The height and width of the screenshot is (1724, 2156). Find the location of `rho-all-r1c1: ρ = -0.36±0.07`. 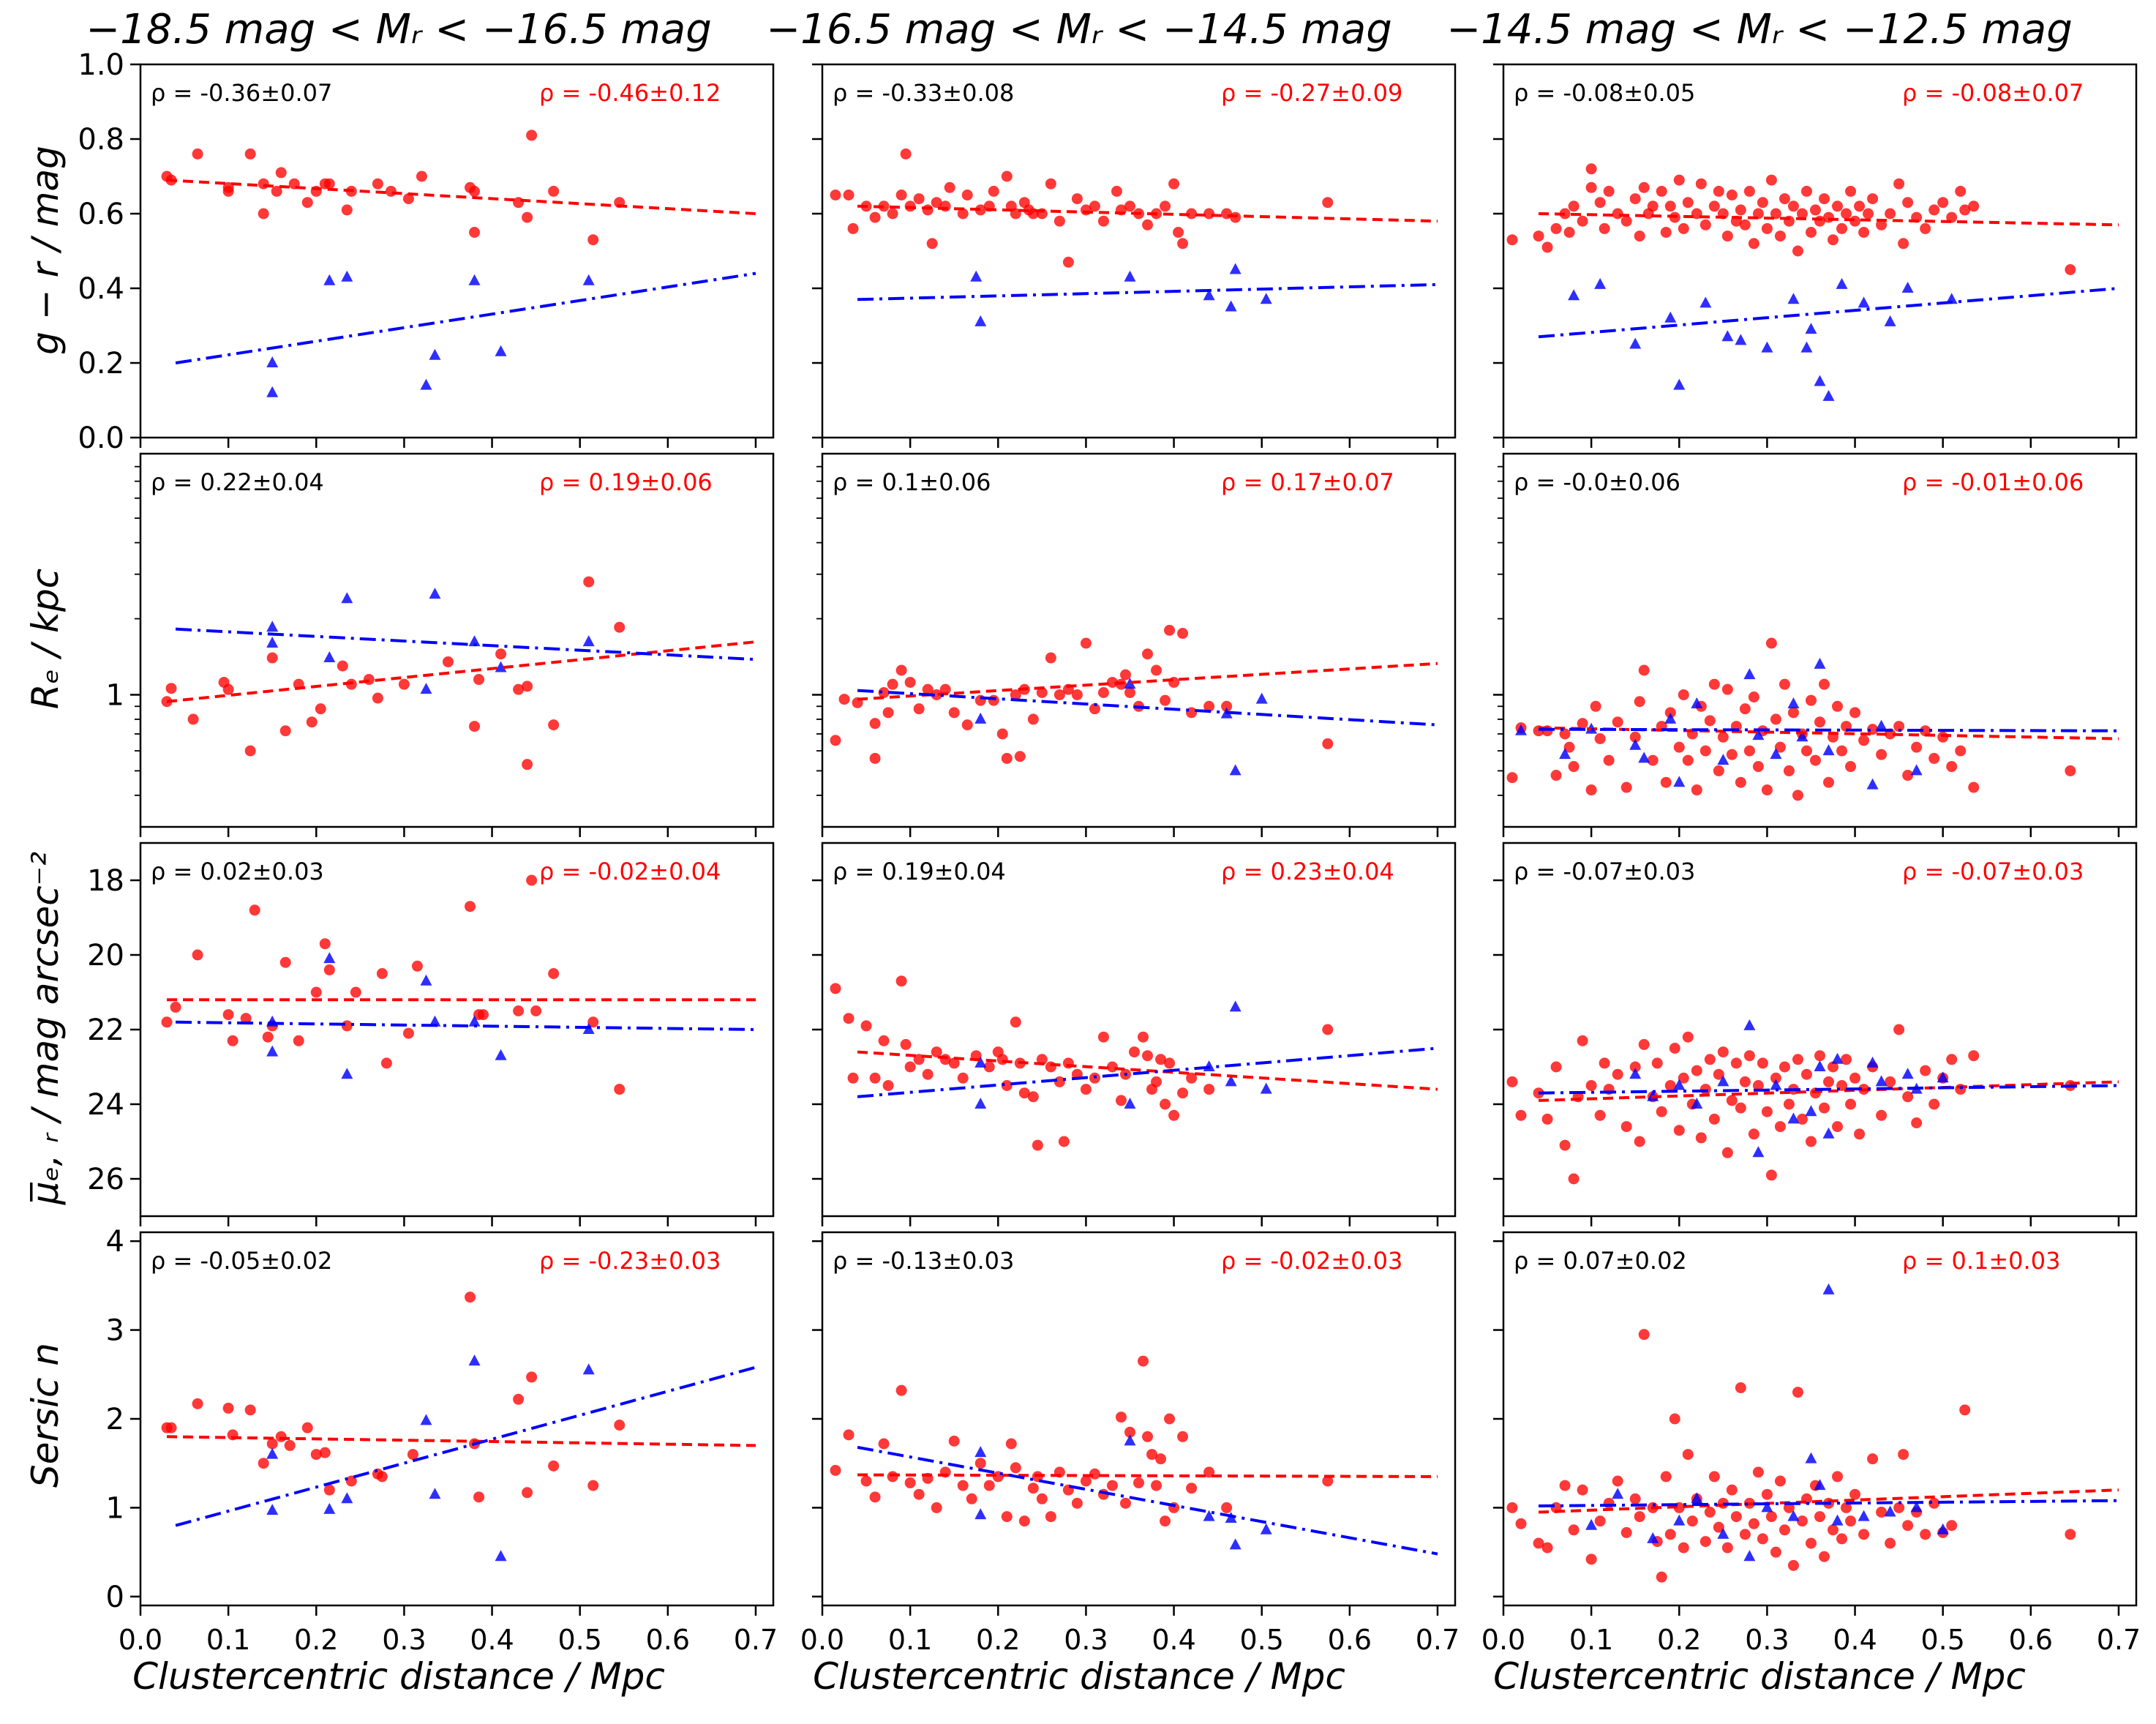

rho-all-r1c1: ρ = -0.36±0.07 is located at coordinates (242, 93).